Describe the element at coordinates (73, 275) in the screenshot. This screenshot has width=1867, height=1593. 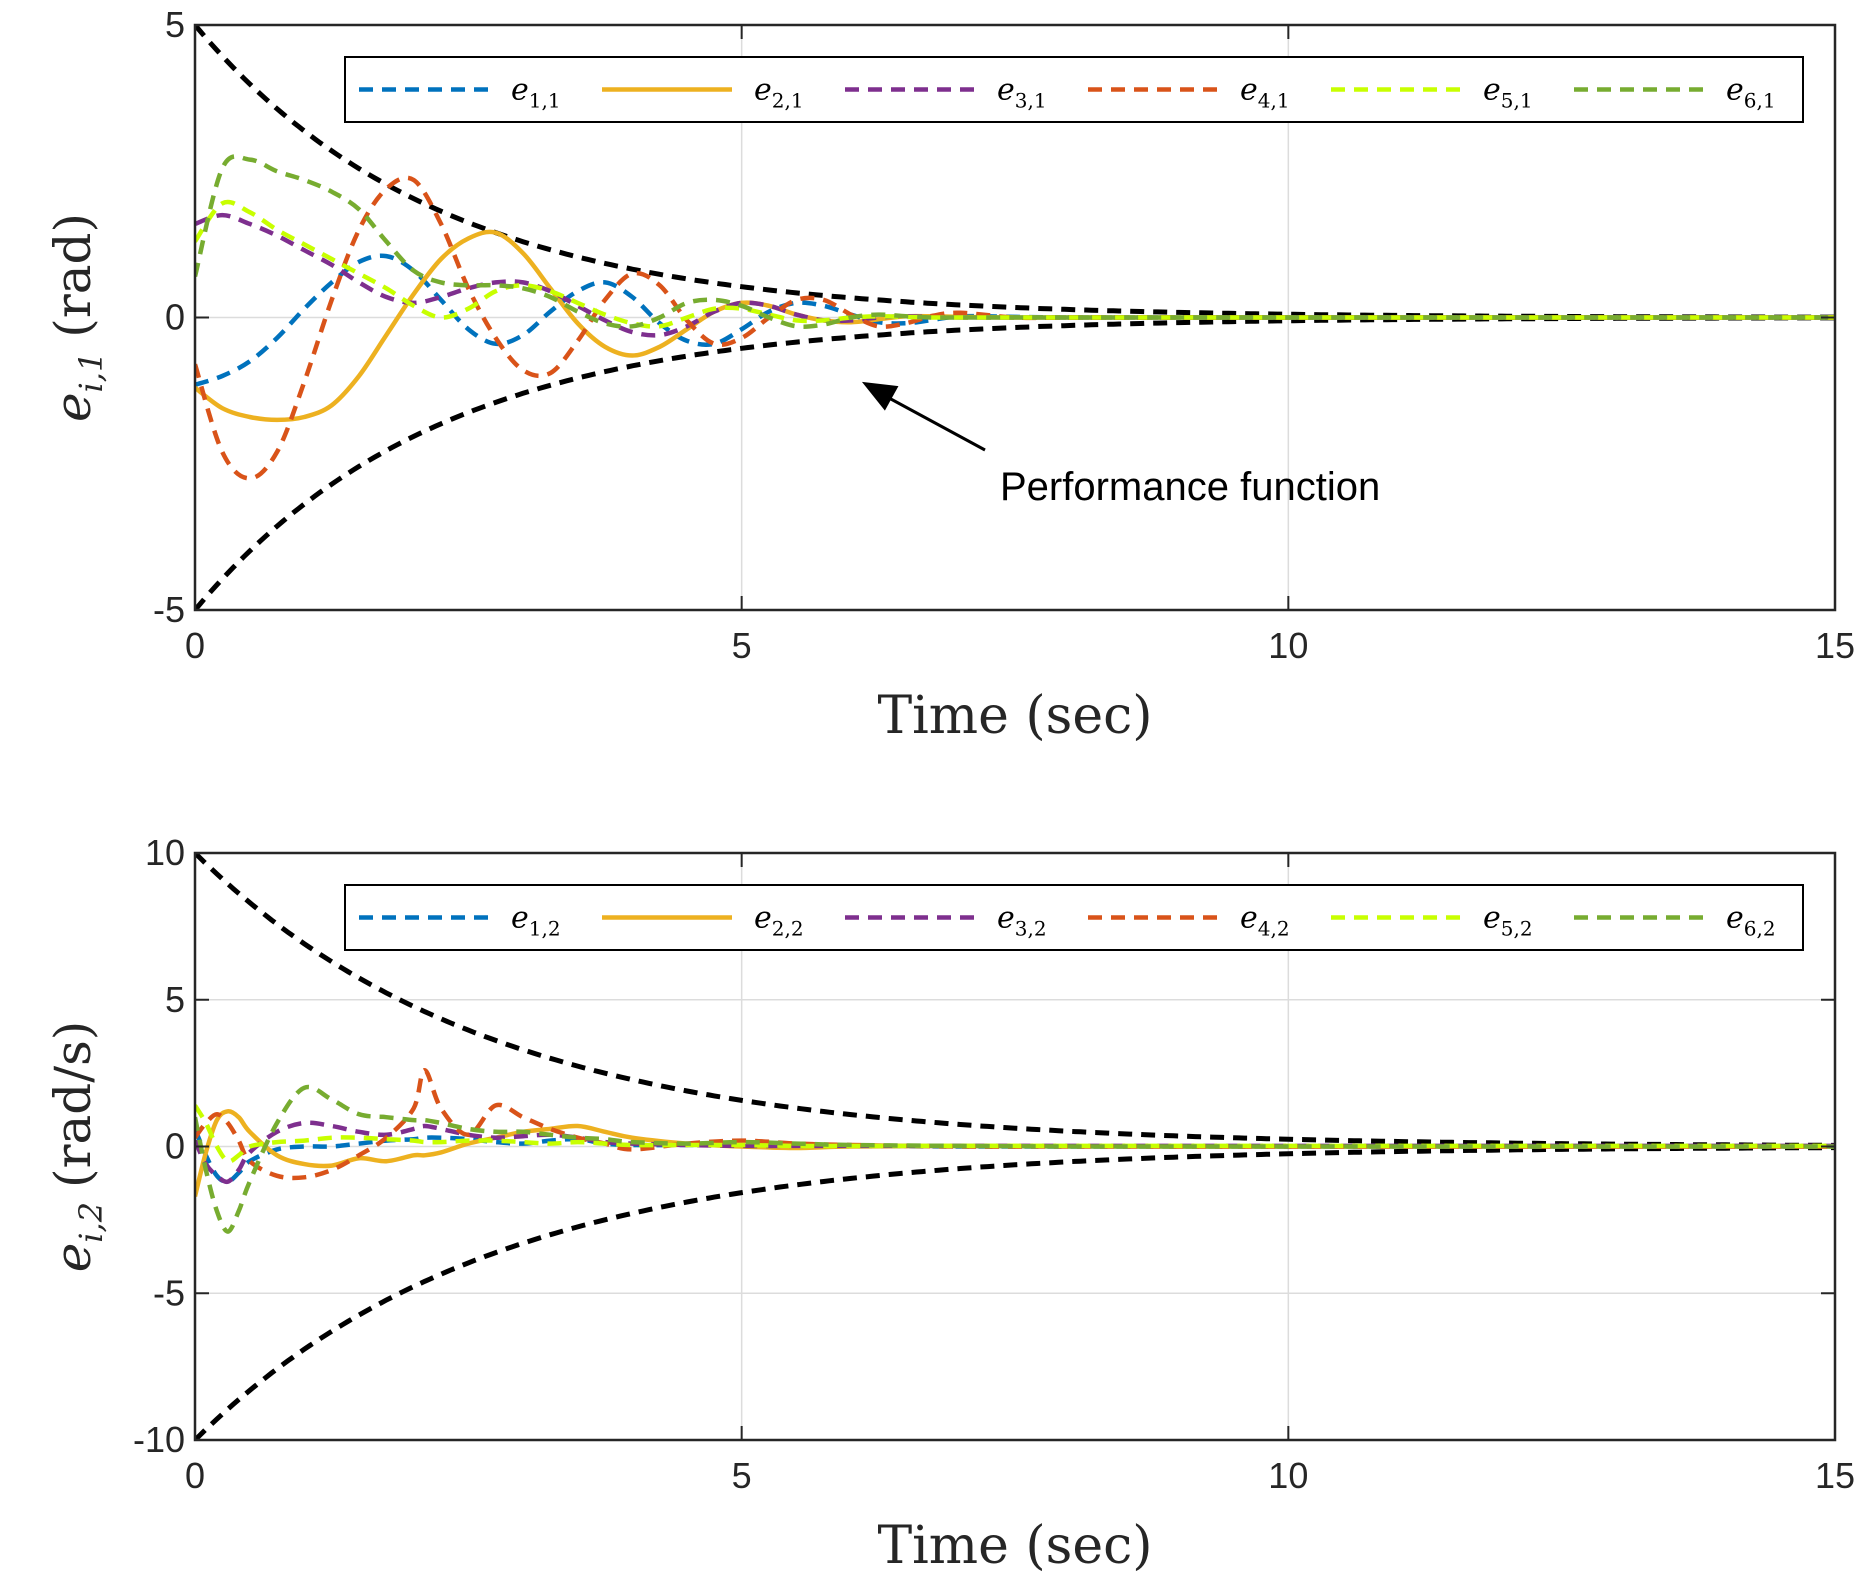
I see `y-axis-label-unit: (rad)` at that location.